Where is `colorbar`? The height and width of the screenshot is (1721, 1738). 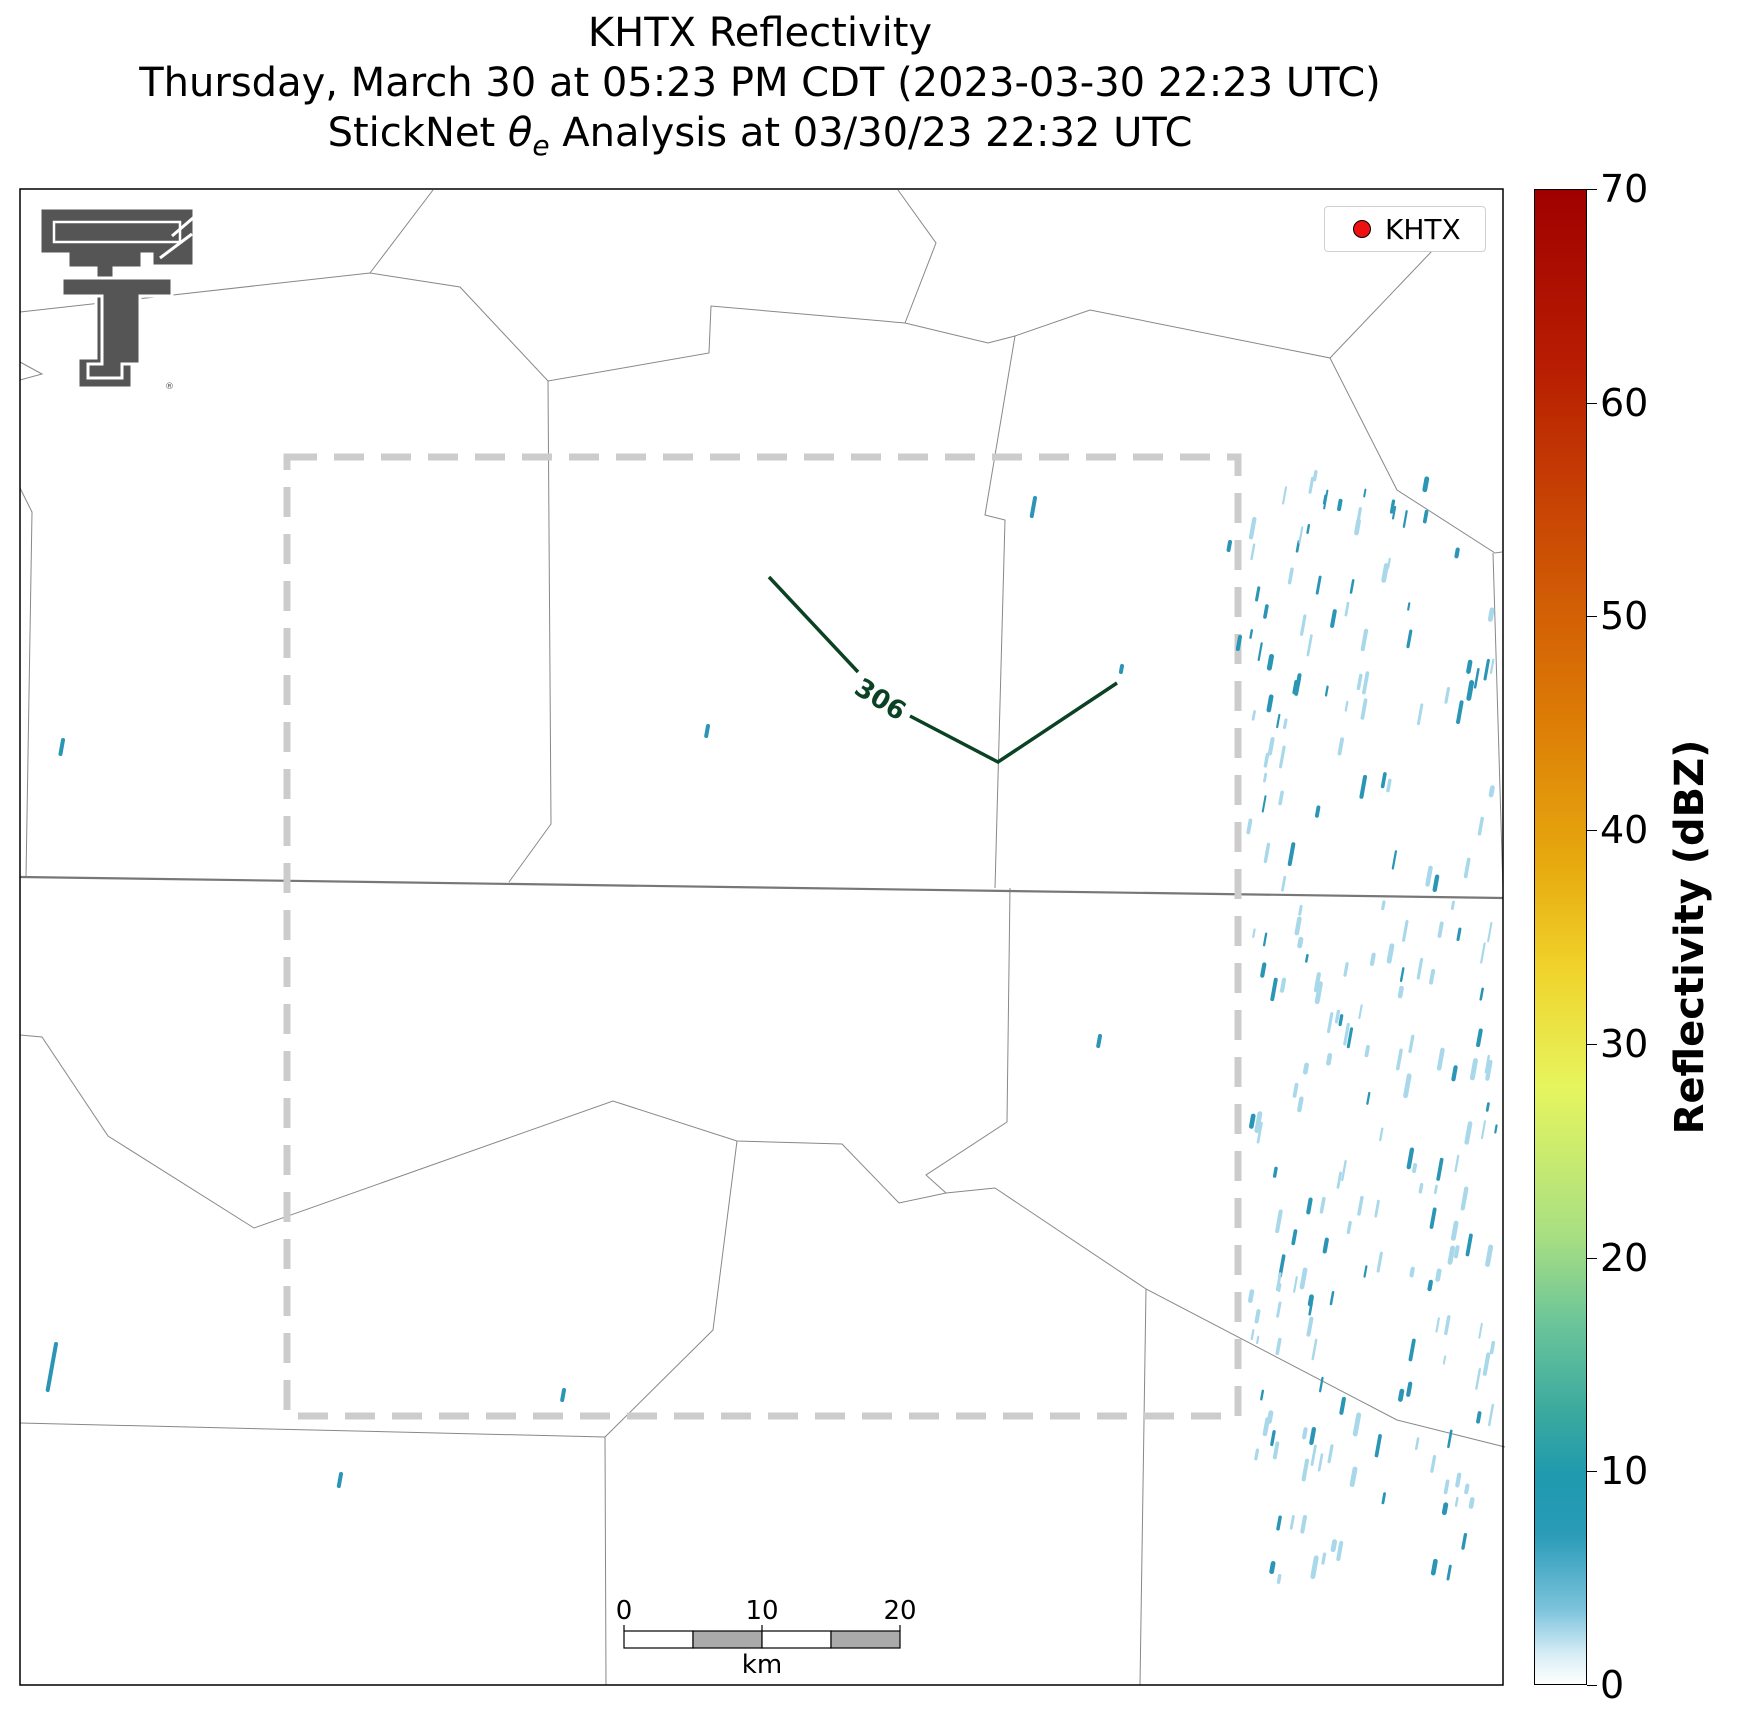
colorbar is located at coordinates (1560, 937).